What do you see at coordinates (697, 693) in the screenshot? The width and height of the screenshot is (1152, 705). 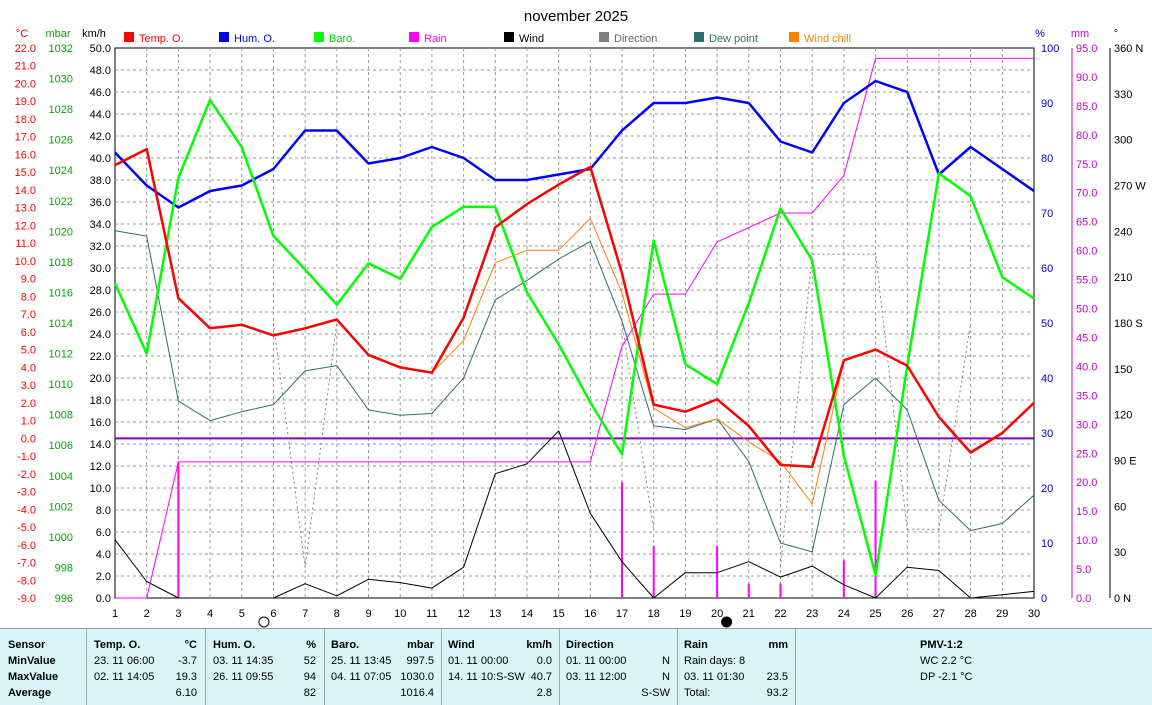 I see `stats-rain-total-label: Total:` at bounding box center [697, 693].